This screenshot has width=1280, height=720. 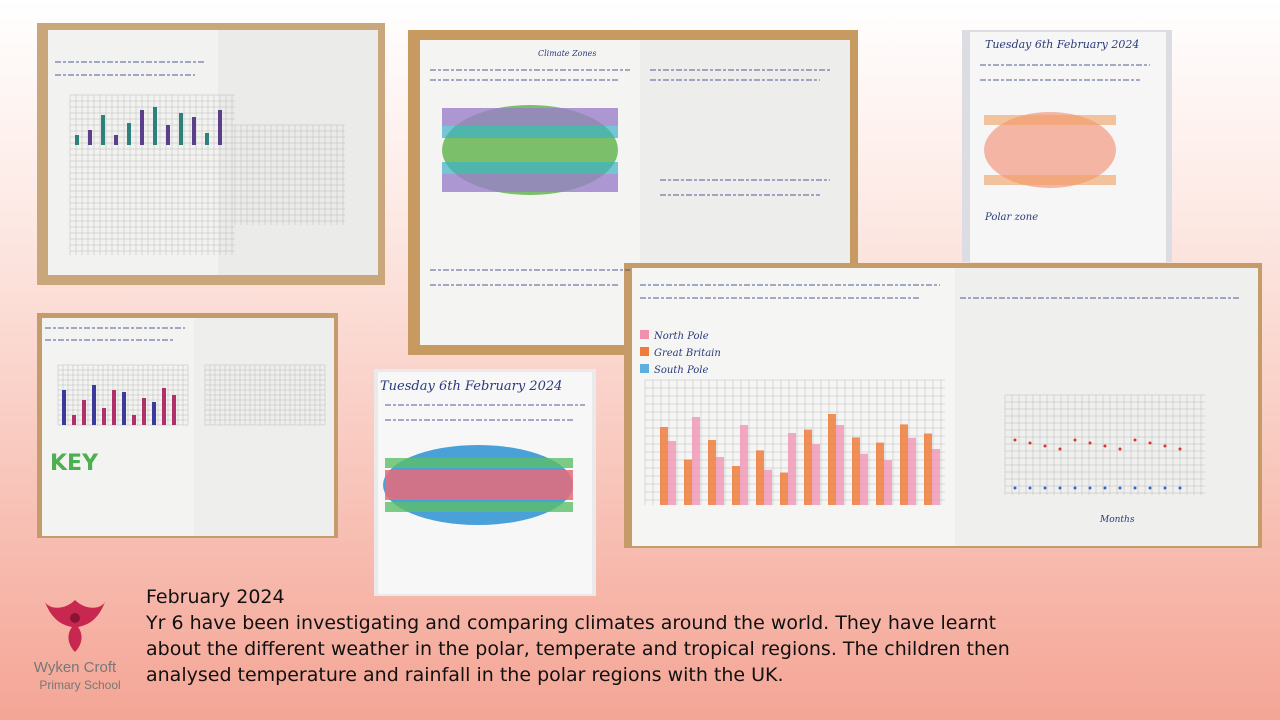 I want to click on axis-label: Months, so click(x=1117, y=520).